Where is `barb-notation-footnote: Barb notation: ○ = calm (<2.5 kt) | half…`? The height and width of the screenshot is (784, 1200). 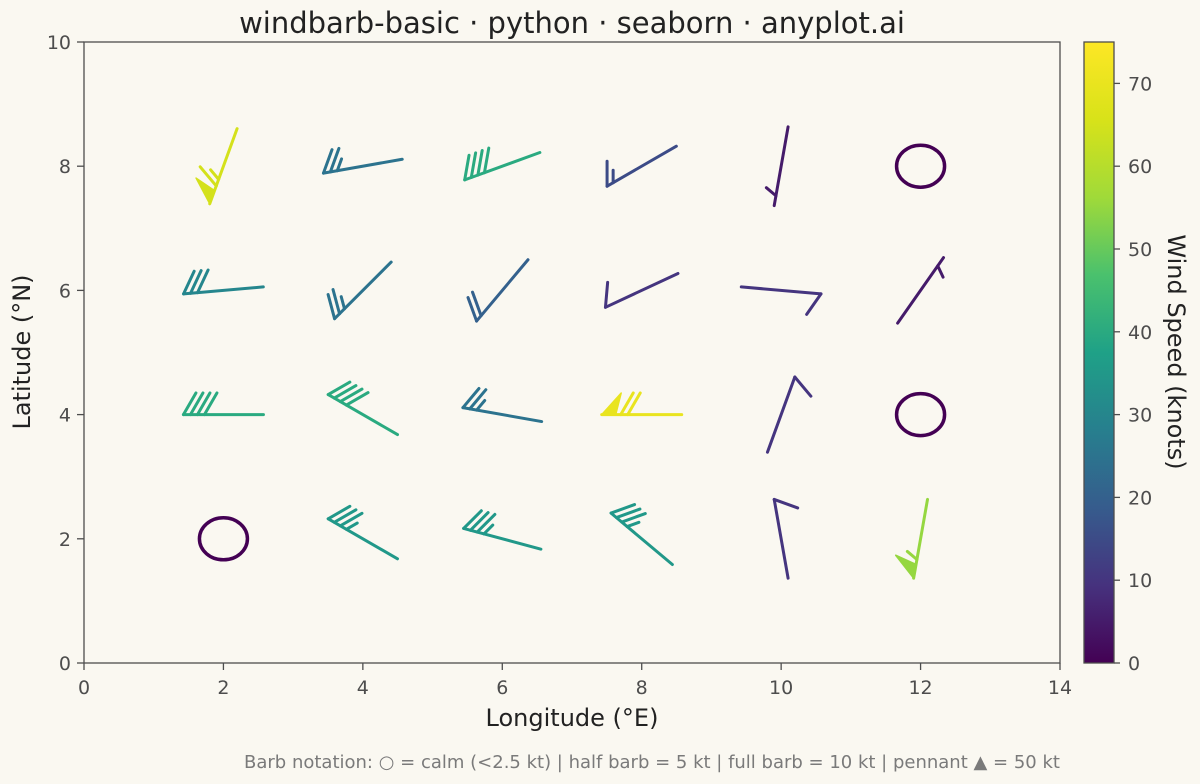
barb-notation-footnote: Barb notation: ○ = calm (<2.5 kt) | half… is located at coordinates (652, 762).